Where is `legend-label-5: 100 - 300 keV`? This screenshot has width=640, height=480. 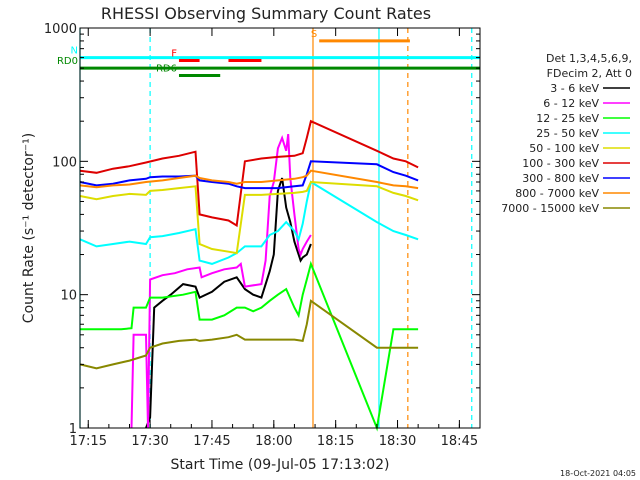 legend-label-5: 100 - 300 keV is located at coordinates (560, 163).